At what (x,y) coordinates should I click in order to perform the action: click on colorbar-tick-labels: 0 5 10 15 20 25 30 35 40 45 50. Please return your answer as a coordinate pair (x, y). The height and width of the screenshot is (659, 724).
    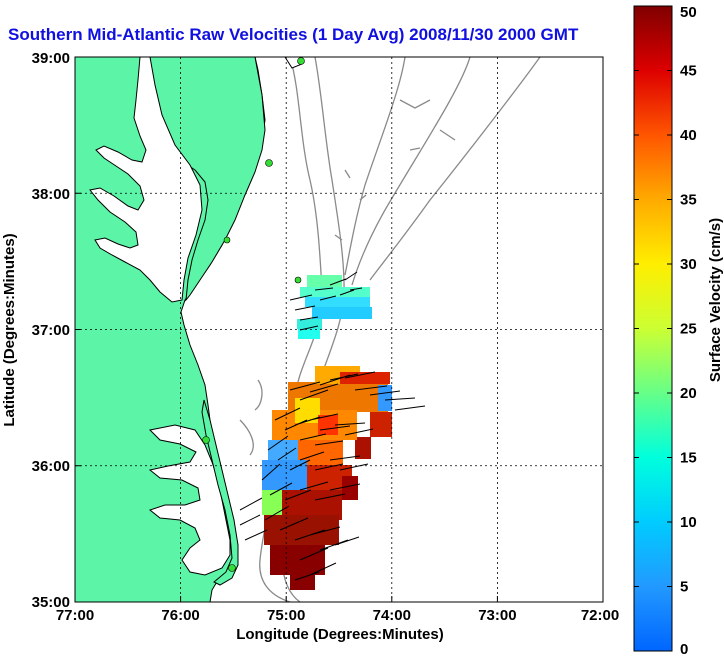
    Looking at the image, I should click on (688, 331).